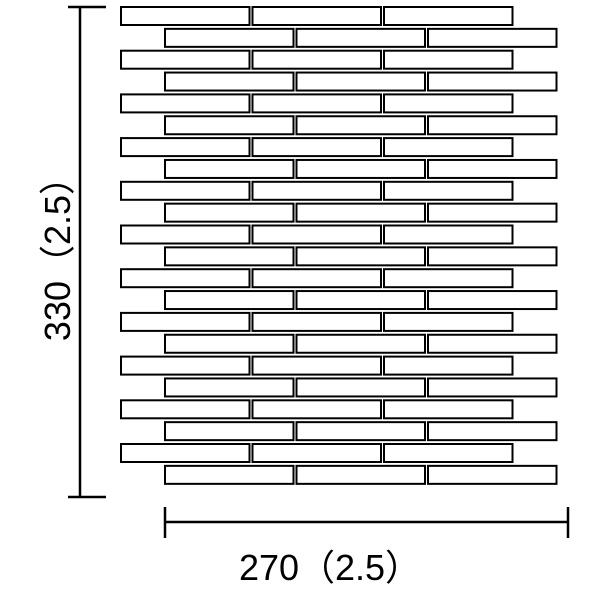 The width and height of the screenshot is (600, 600). I want to click on height-label: 330（2.5）, so click(57, 250).